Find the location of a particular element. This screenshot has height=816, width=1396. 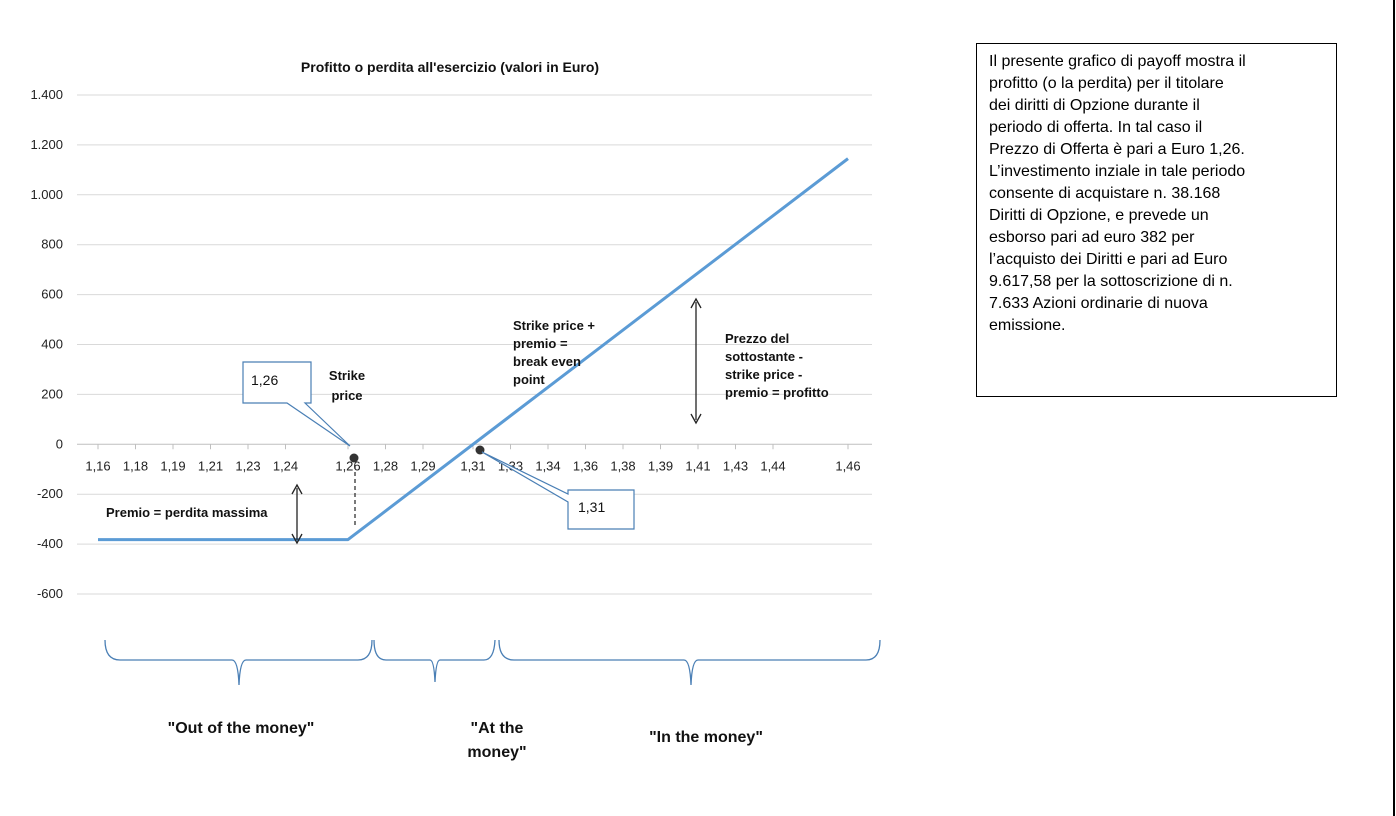

y-tick-label: 0 is located at coordinates (59, 443).